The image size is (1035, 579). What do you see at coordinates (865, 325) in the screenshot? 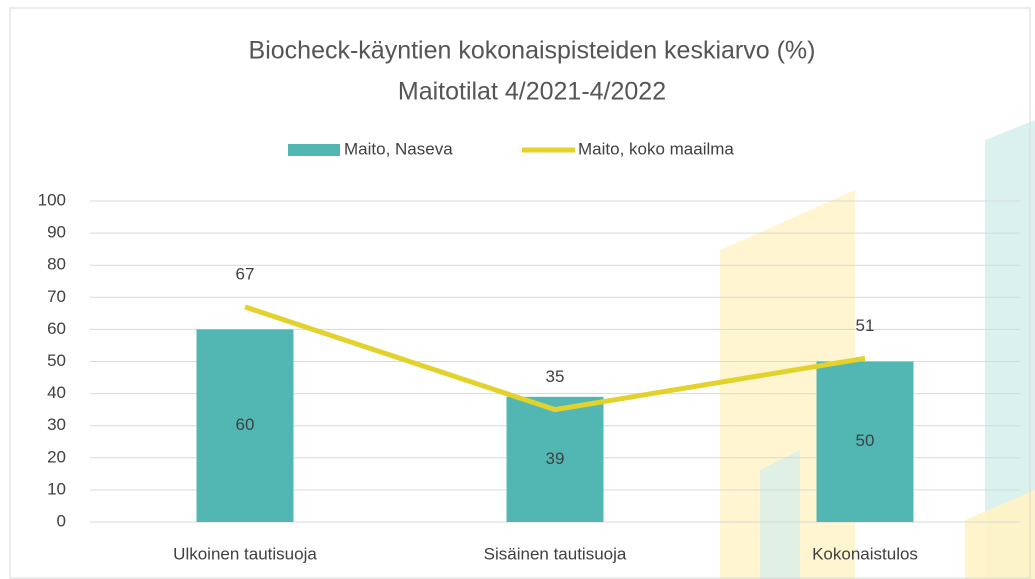
I see `line-value-label: 51` at bounding box center [865, 325].